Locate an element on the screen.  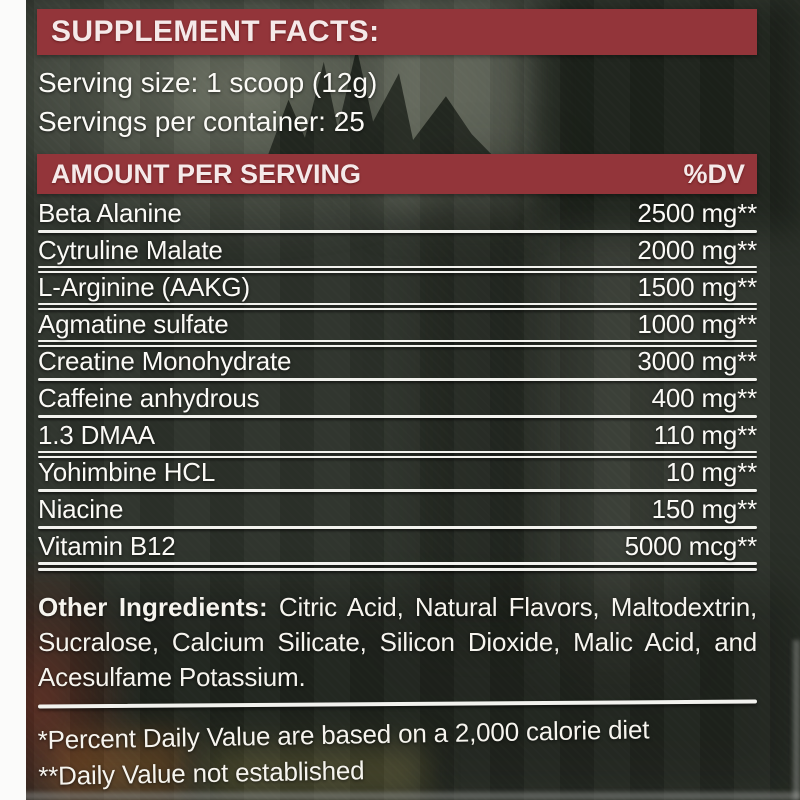
ingredient-row: Beta Alanine 2500 mg** is located at coordinates (397, 213).